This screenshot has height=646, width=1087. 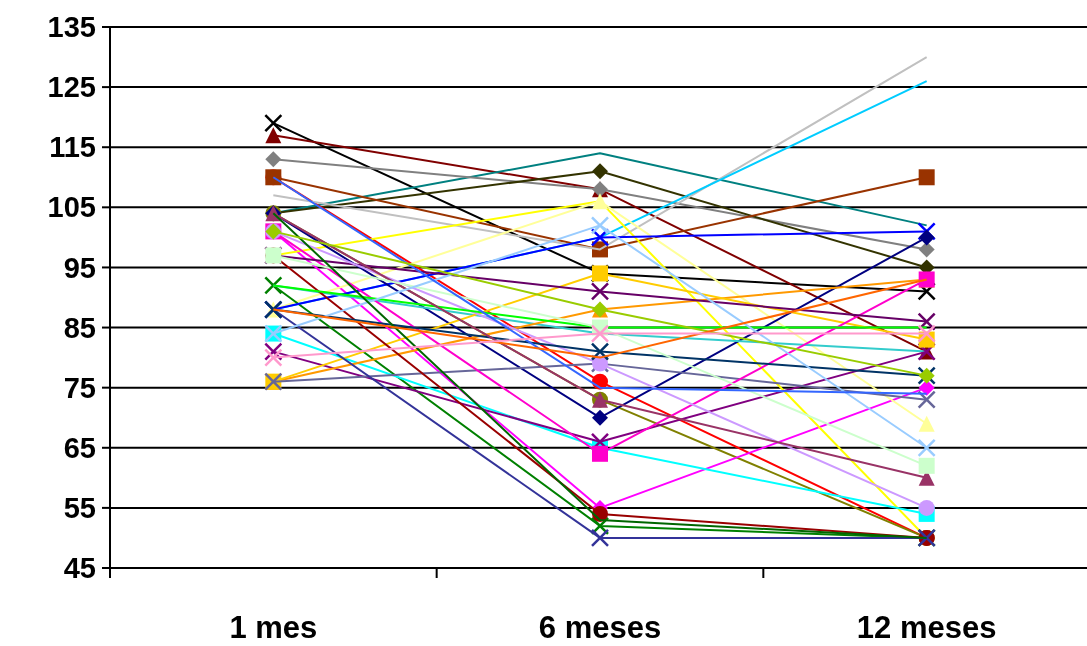 I want to click on y-tick-label: 115, so click(x=72, y=147).